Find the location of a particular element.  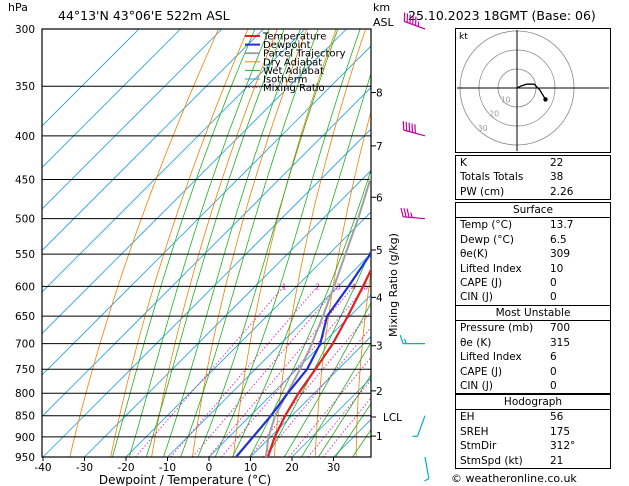

parcel-trajectory-line is located at coordinates (317, 315).